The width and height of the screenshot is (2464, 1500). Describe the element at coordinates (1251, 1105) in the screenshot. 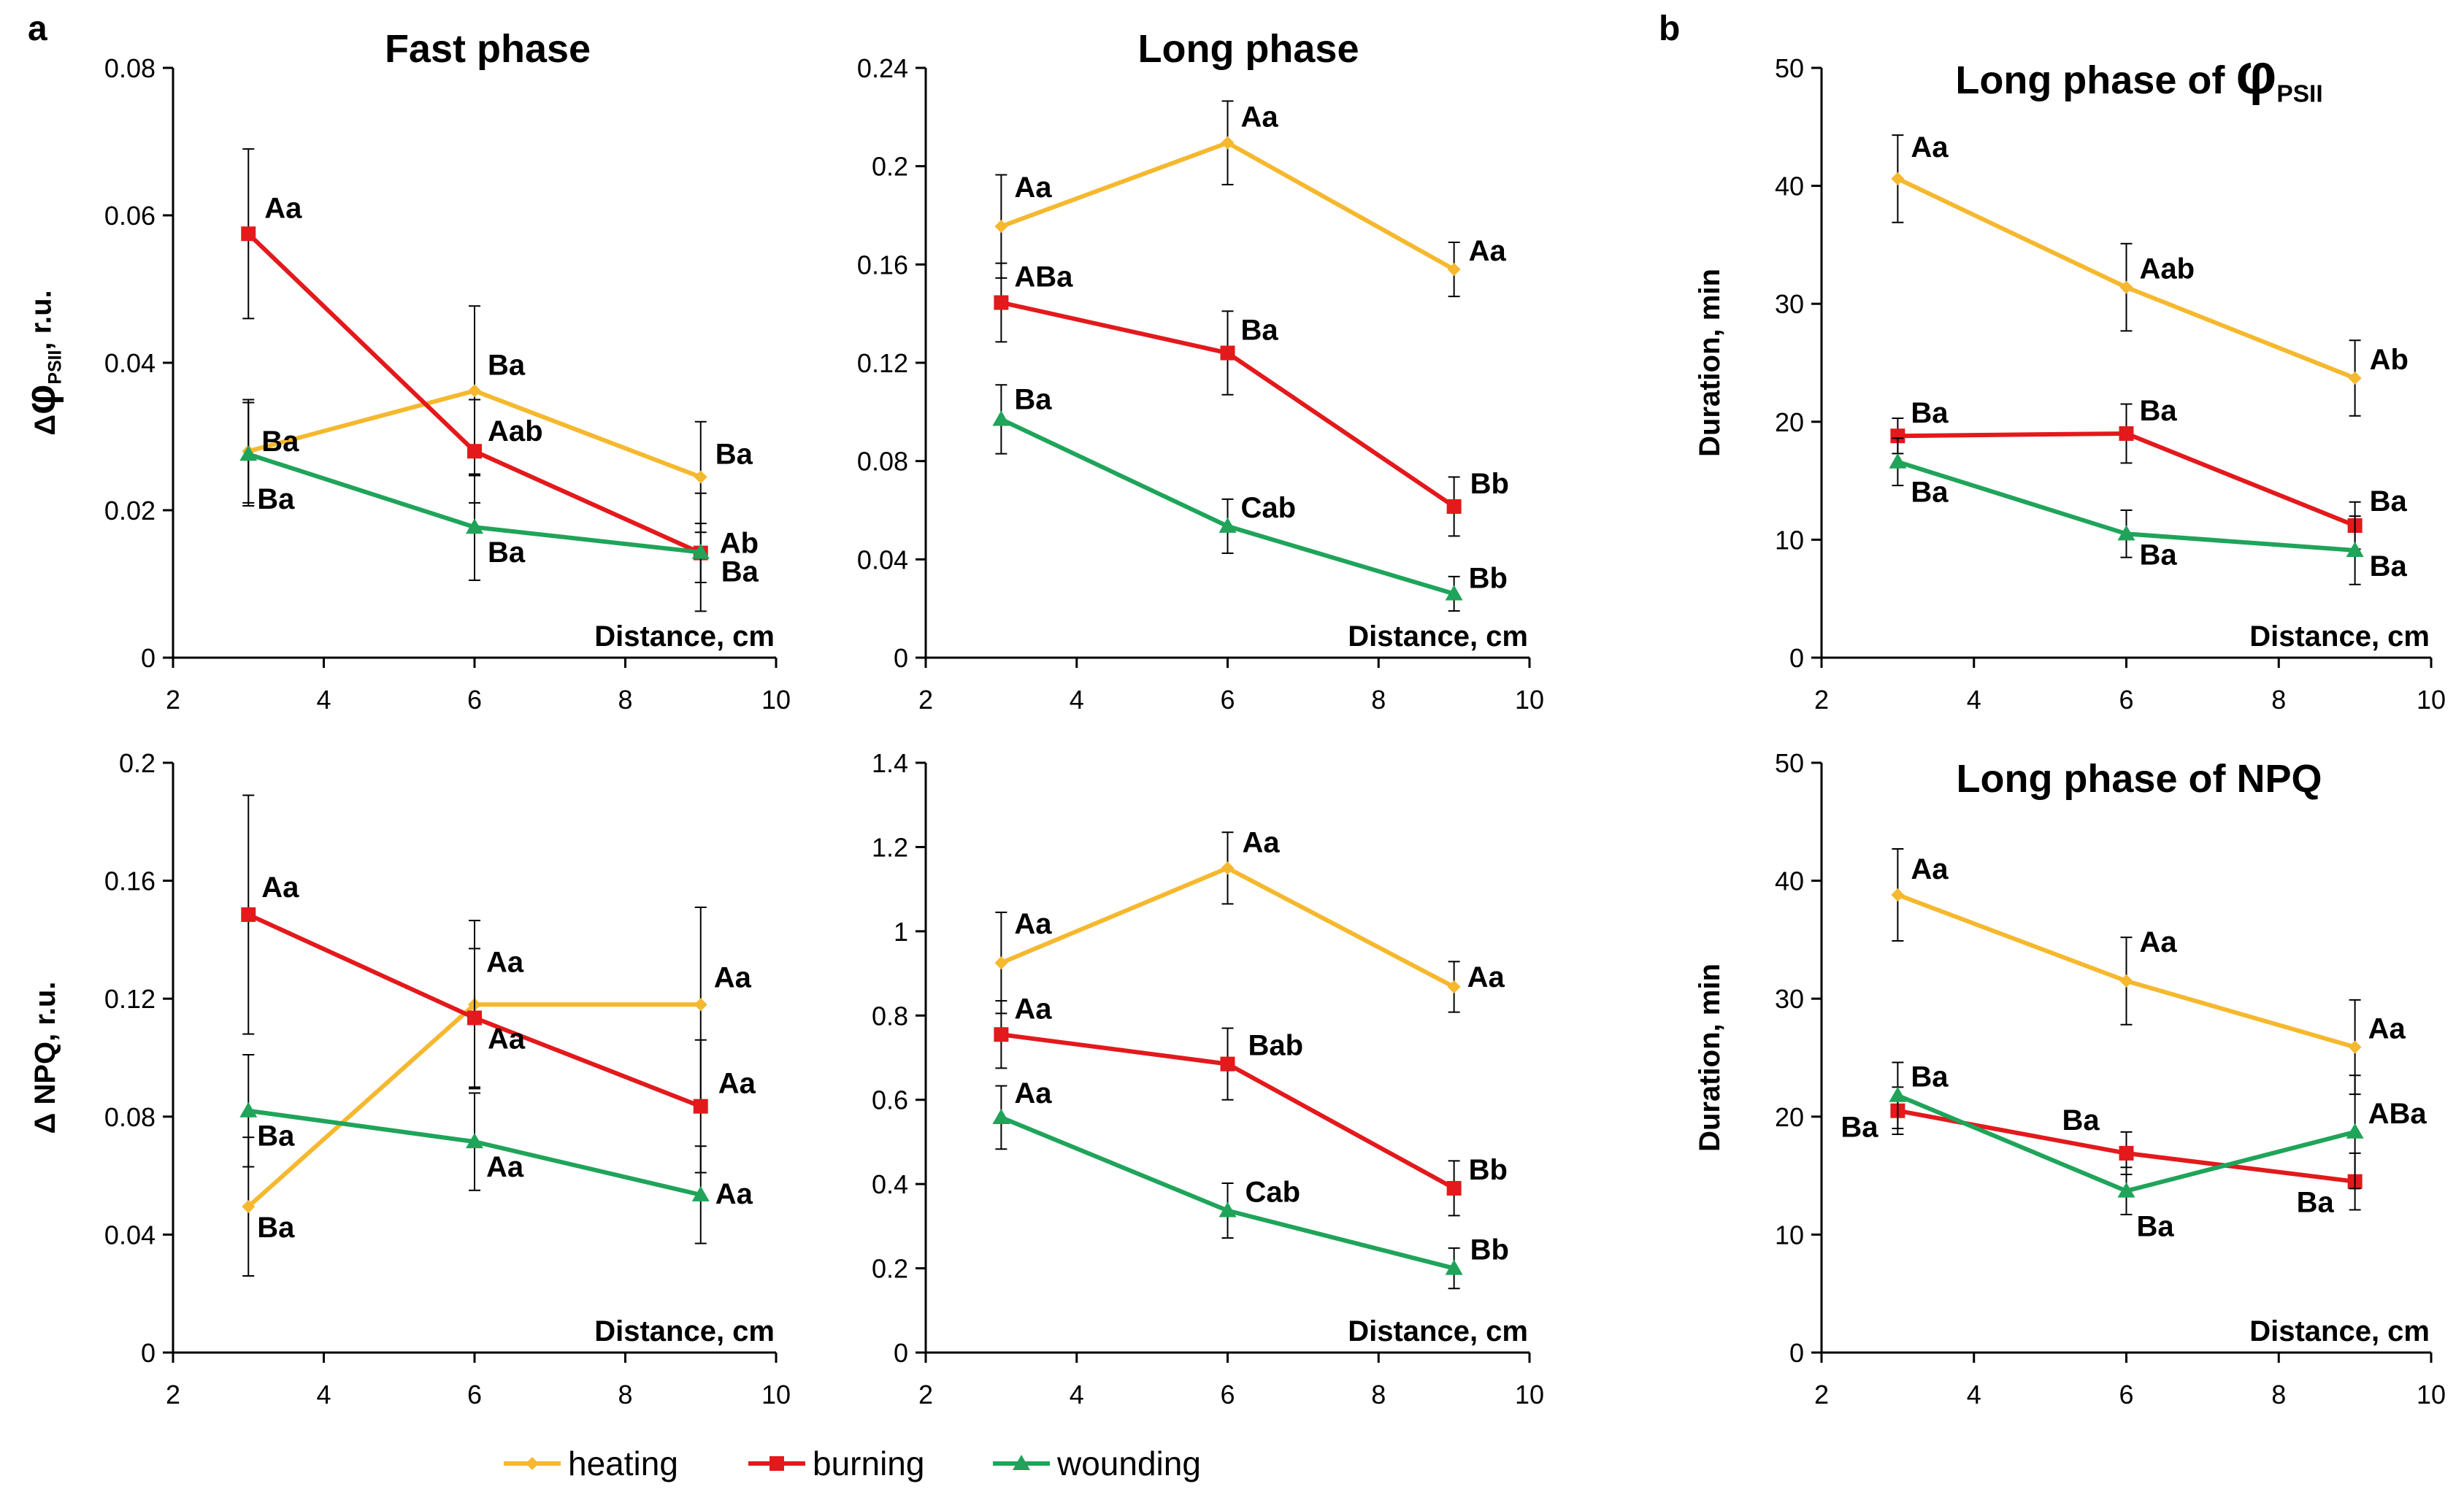

I see `series-burning: Aa Bab Bb` at that location.